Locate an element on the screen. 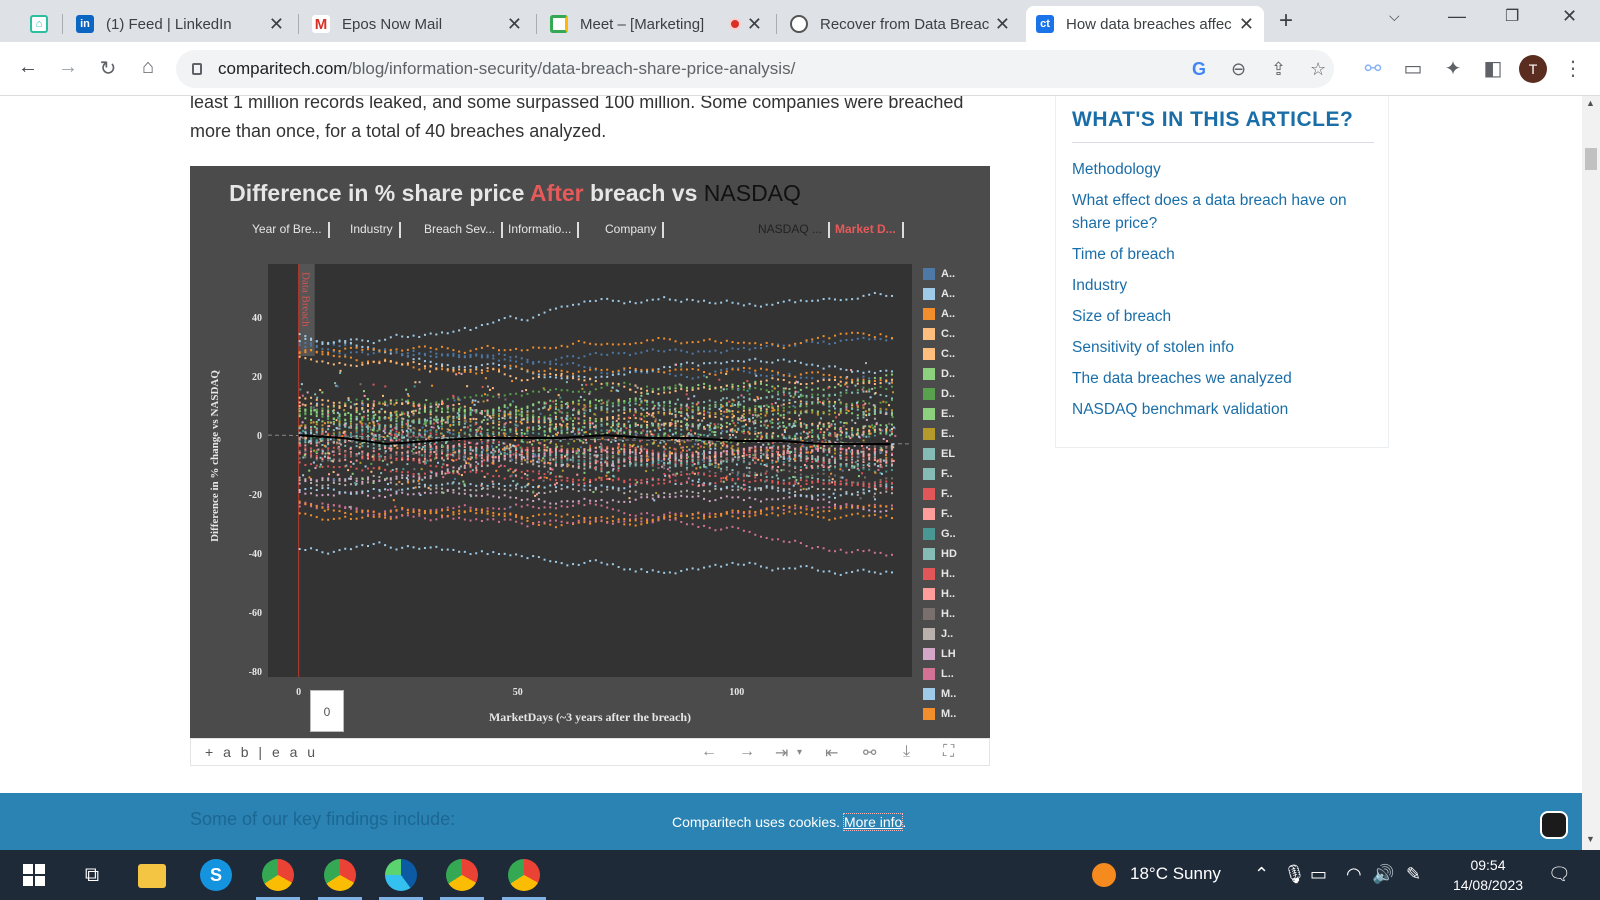 The width and height of the screenshot is (1600, 900). filter-company: Company is located at coordinates (634, 230).